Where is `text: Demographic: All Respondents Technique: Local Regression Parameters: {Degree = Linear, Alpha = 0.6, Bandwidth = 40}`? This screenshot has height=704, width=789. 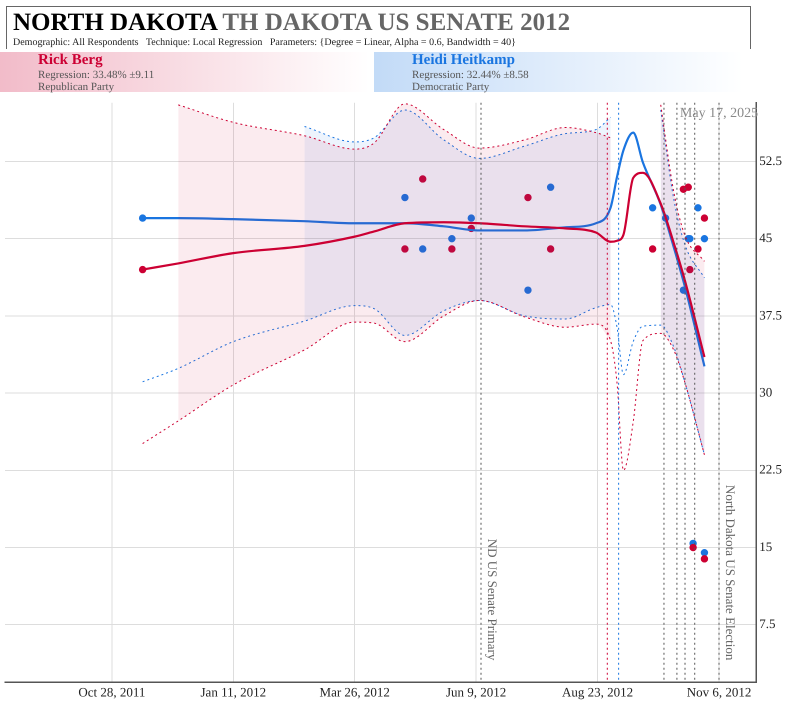
text: Demographic: All Respondents Technique: Local Regression Parameters: {Degree = Linear, Alpha = 0.6, Bandwidth = 40} is located at coordinates (264, 42).